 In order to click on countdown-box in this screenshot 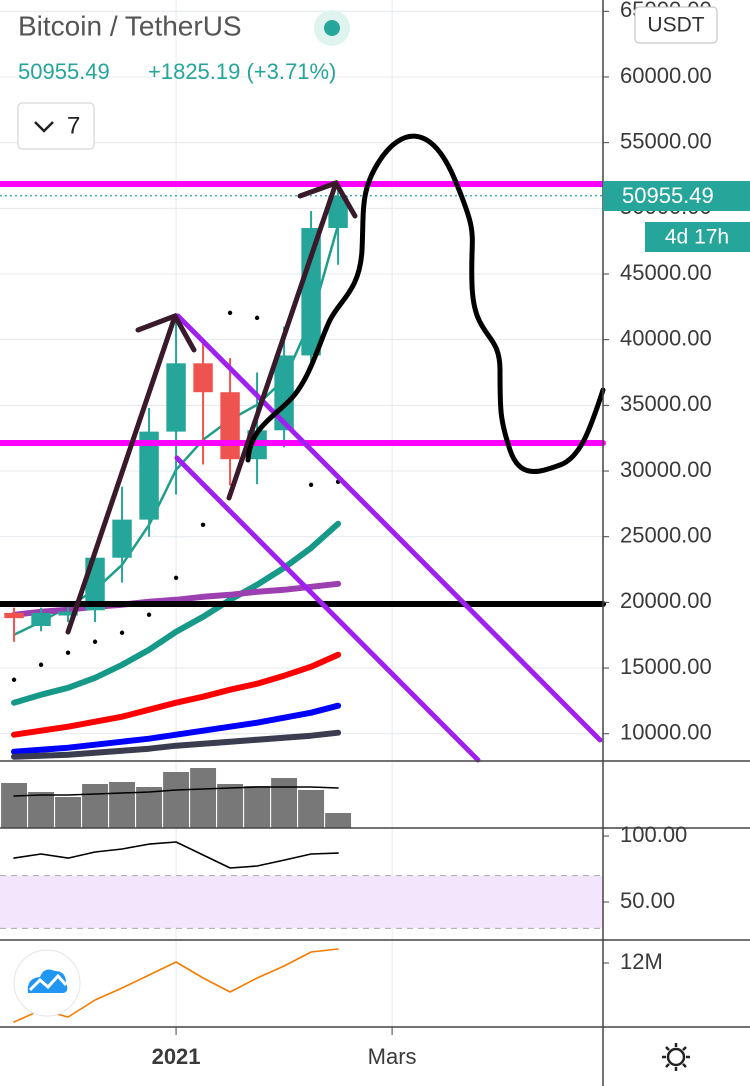, I will do `click(697, 237)`.